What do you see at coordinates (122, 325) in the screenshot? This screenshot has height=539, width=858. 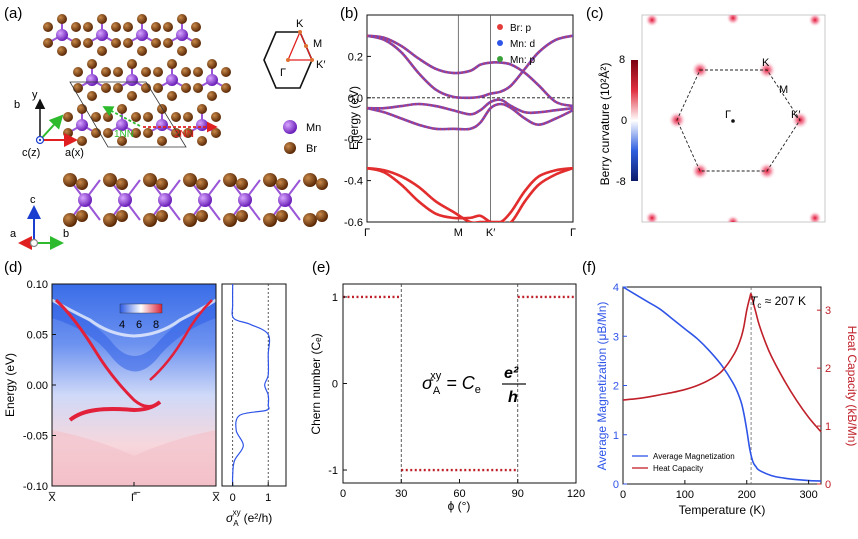 I see `d-cbar-tick-4: 4` at bounding box center [122, 325].